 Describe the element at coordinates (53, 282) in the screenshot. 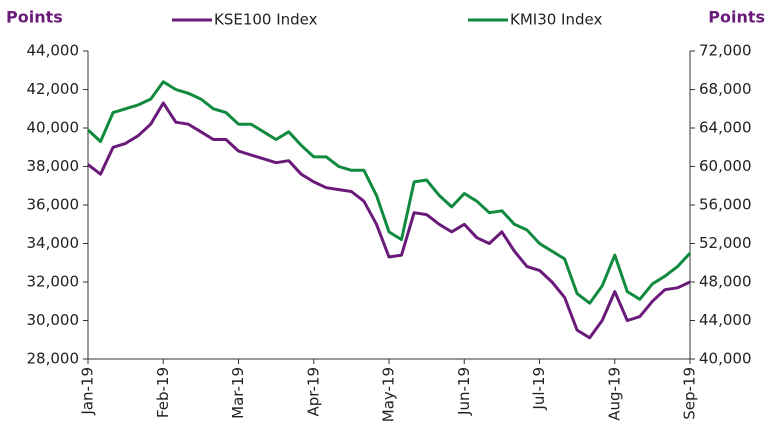

I see `y-tick-label: 32,000` at that location.